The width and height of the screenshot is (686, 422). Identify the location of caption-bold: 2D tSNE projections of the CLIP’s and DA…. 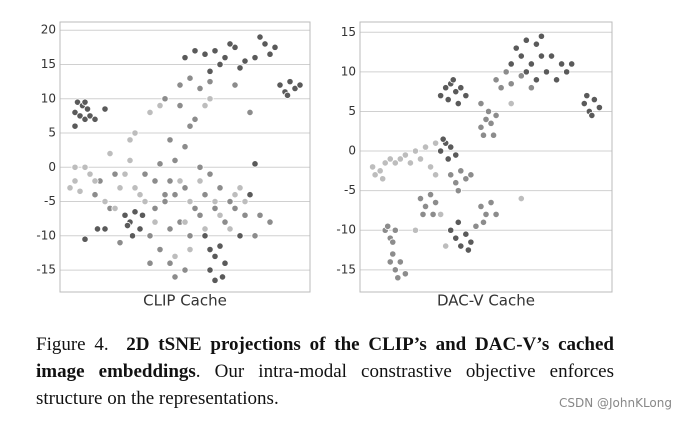
(325, 358).